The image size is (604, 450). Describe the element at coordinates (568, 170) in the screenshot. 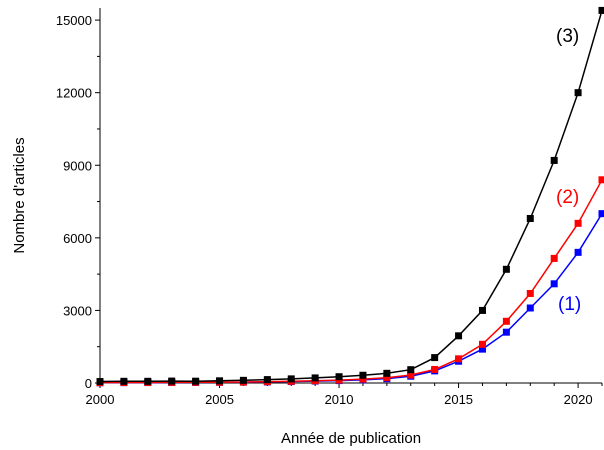

I see `series-labels: (1) (2) (3)` at that location.